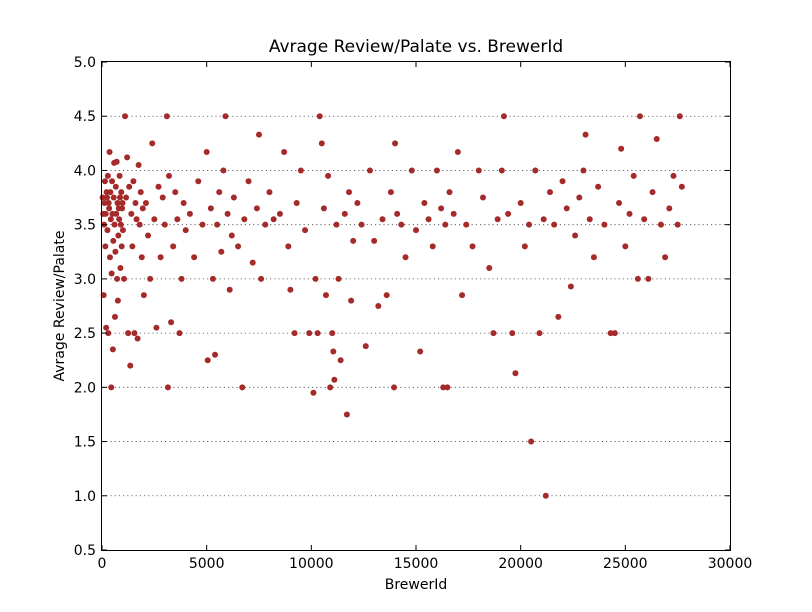 Image resolution: width=812 pixels, height=612 pixels. Describe the element at coordinates (730, 564) in the screenshot. I see `x-tick-label: 30000` at that location.